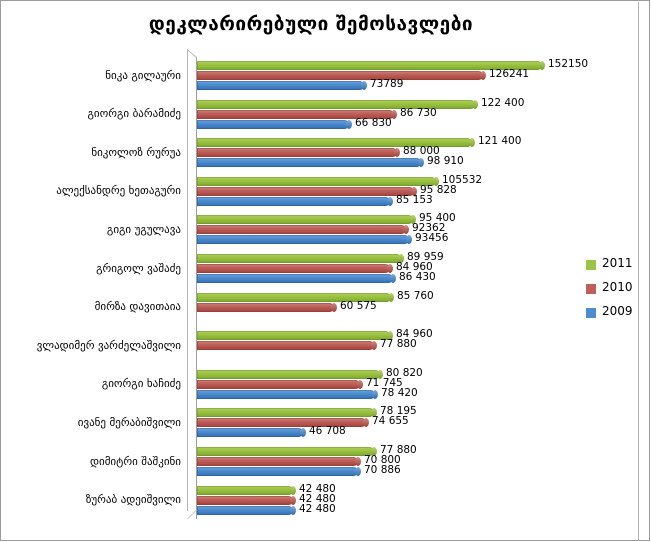 Image resolution: width=651 pixels, height=542 pixels. I want to click on bar-row: 86 730, so click(407, 112).